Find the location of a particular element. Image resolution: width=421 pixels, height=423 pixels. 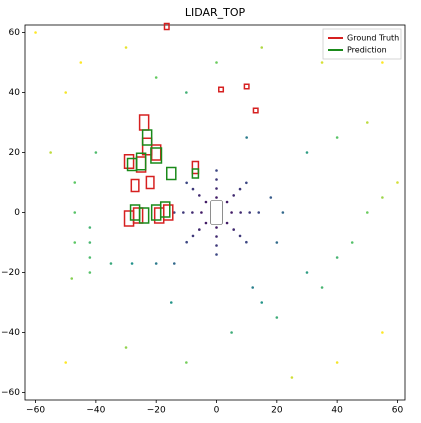

legend-box is located at coordinates (362, 44).